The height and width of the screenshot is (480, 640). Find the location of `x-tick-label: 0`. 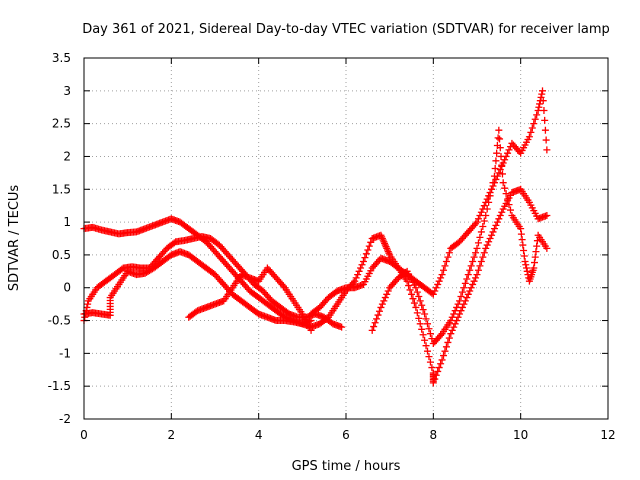

x-tick-label: 0 is located at coordinates (84, 435).